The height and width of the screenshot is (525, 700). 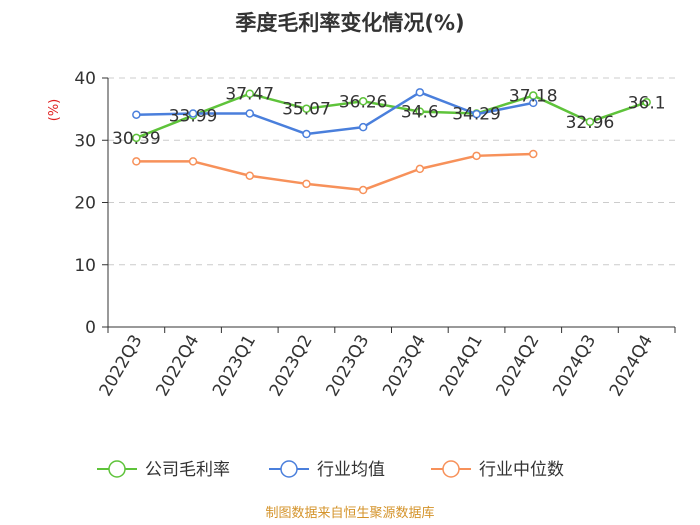 What do you see at coordinates (85, 141) in the screenshot?
I see `y-tick-label: 30` at bounding box center [85, 141].